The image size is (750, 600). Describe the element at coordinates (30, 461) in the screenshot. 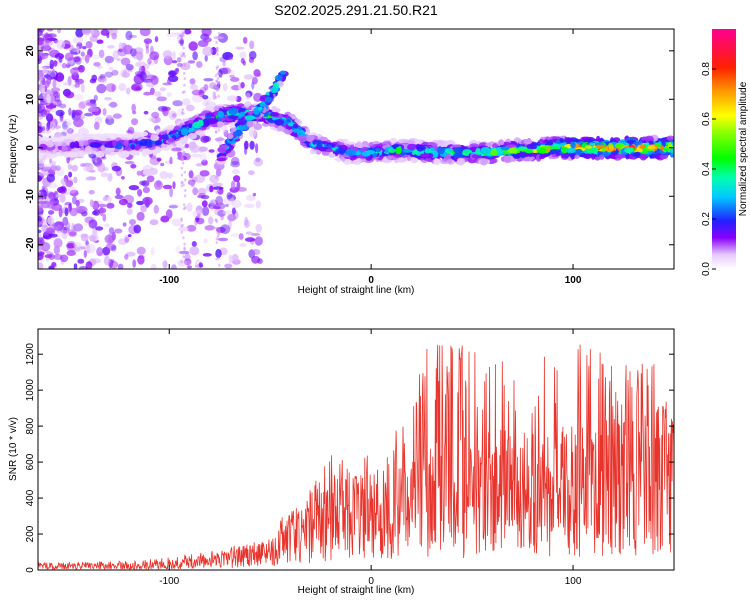

I see `y-tick-label: 600` at that location.